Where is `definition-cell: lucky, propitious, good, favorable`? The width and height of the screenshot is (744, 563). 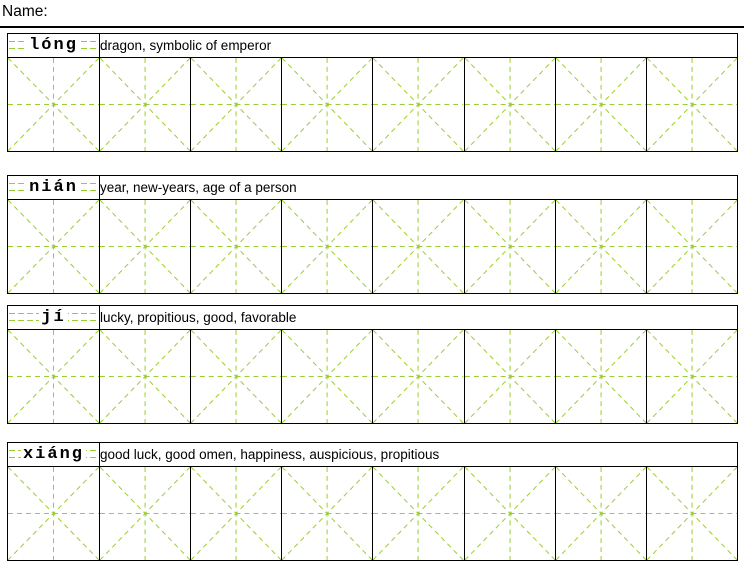
definition-cell: lucky, propitious, good, favorable is located at coordinates (418, 317).